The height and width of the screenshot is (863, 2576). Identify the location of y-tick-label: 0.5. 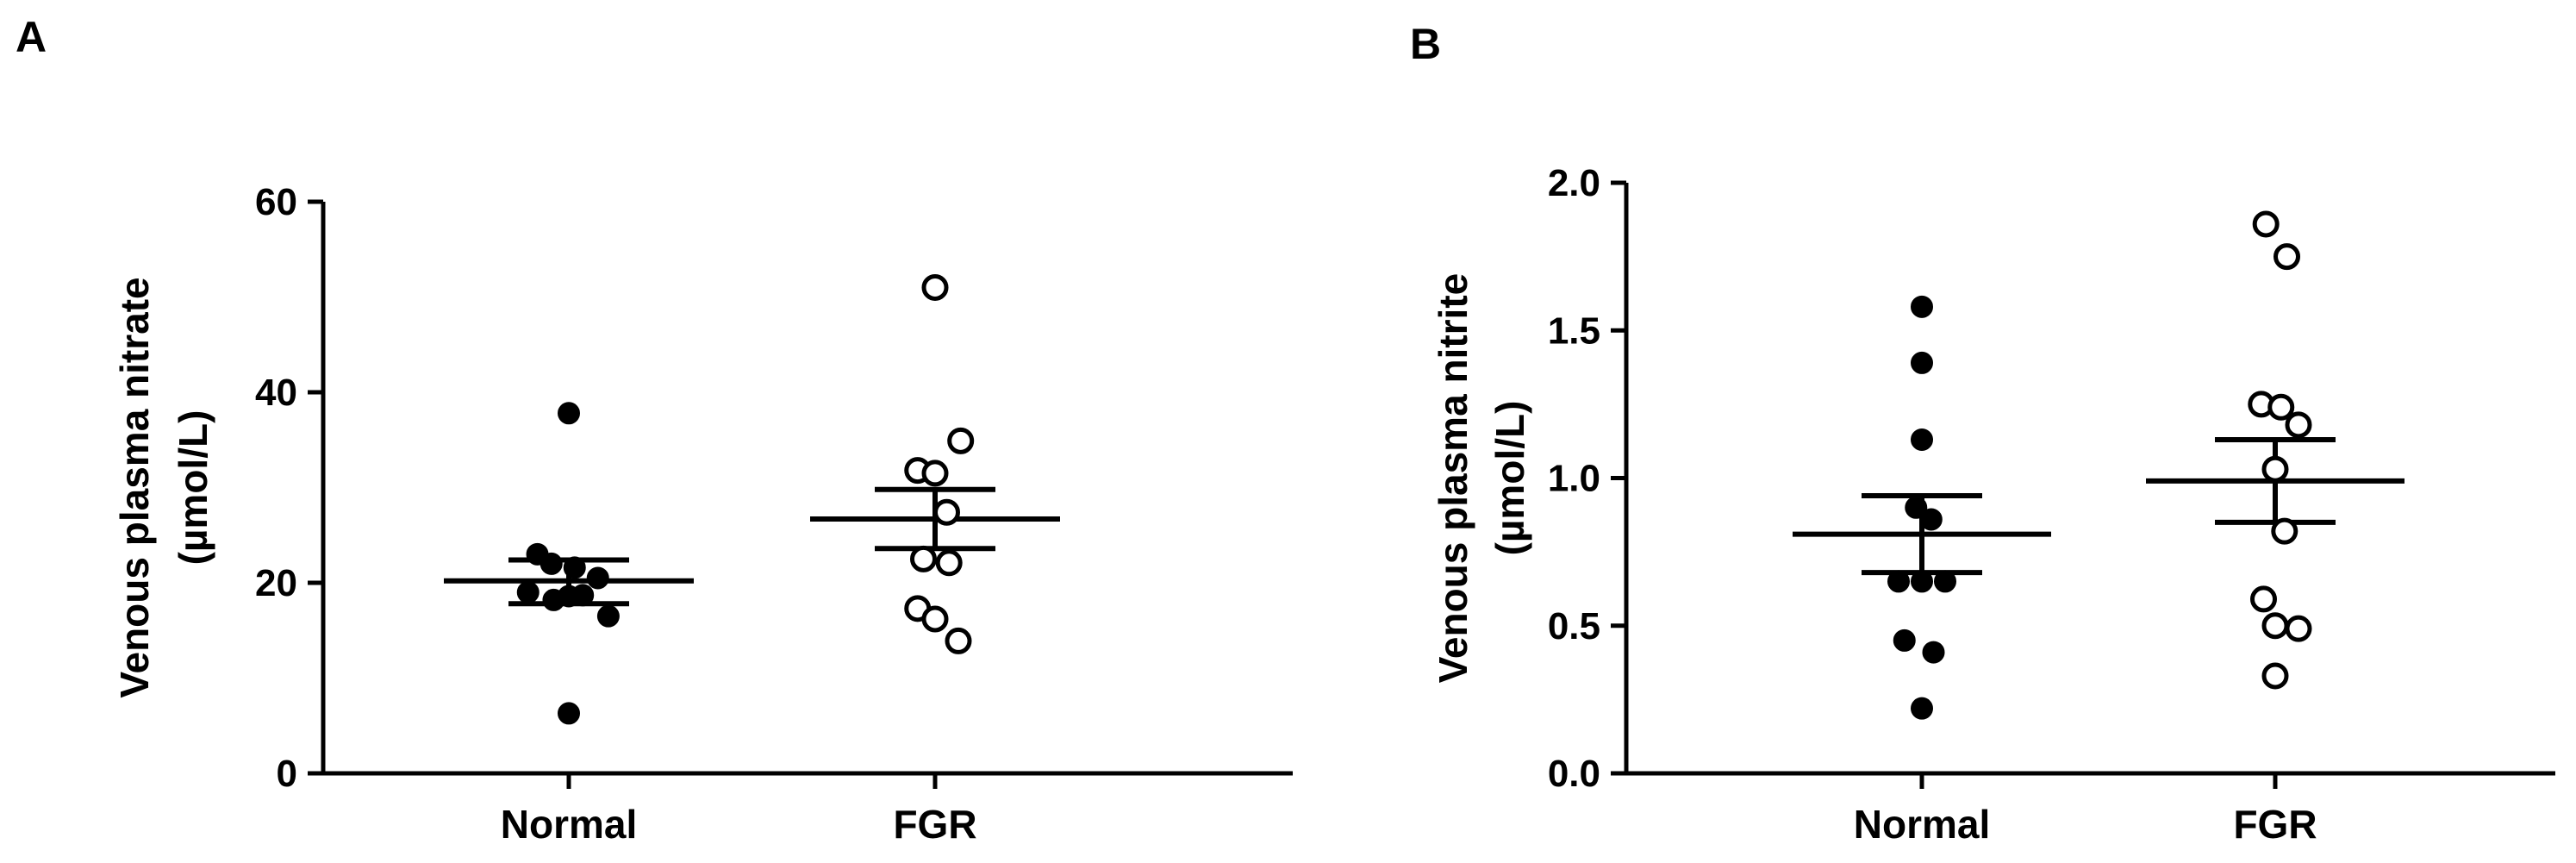
(1574, 626).